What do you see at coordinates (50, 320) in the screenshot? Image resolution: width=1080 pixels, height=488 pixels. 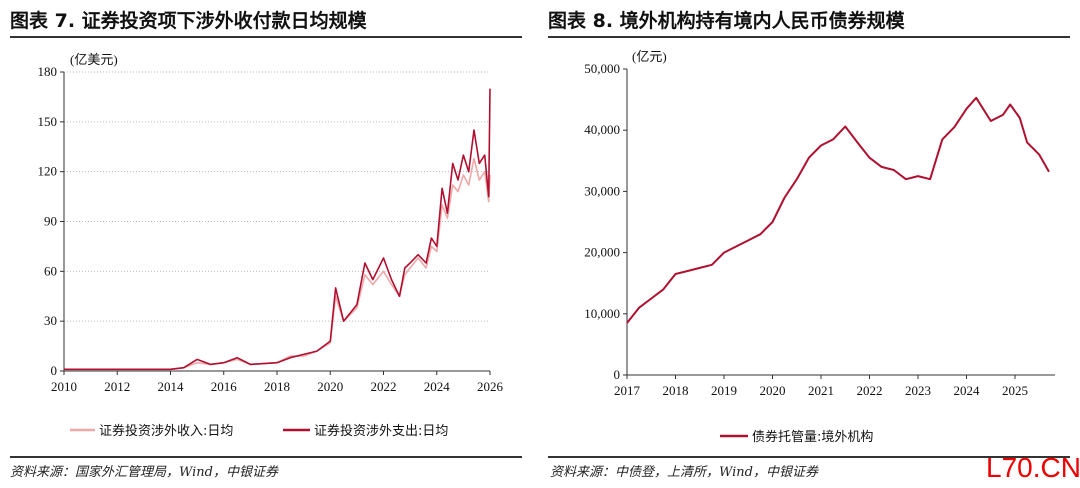 I see `y-tick-label: 30` at bounding box center [50, 320].